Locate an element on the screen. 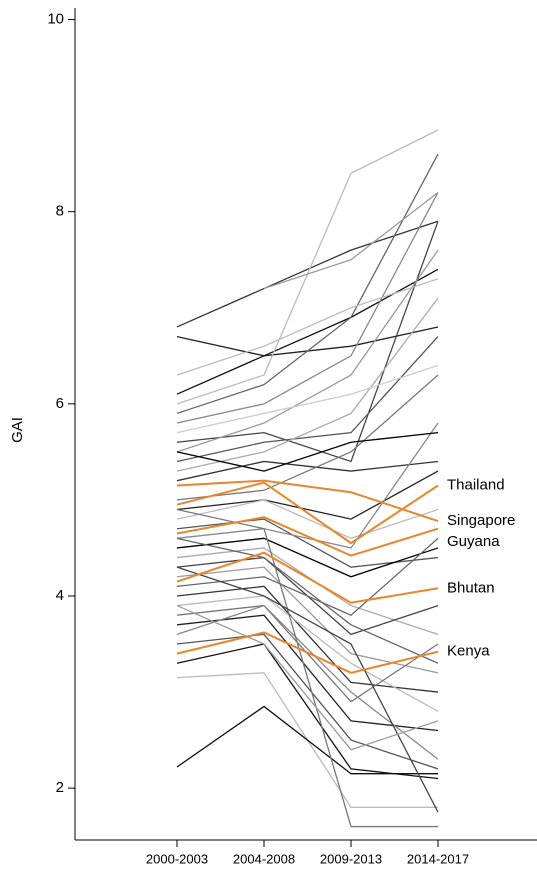 The height and width of the screenshot is (875, 537). series-label: Guyana is located at coordinates (473, 541).